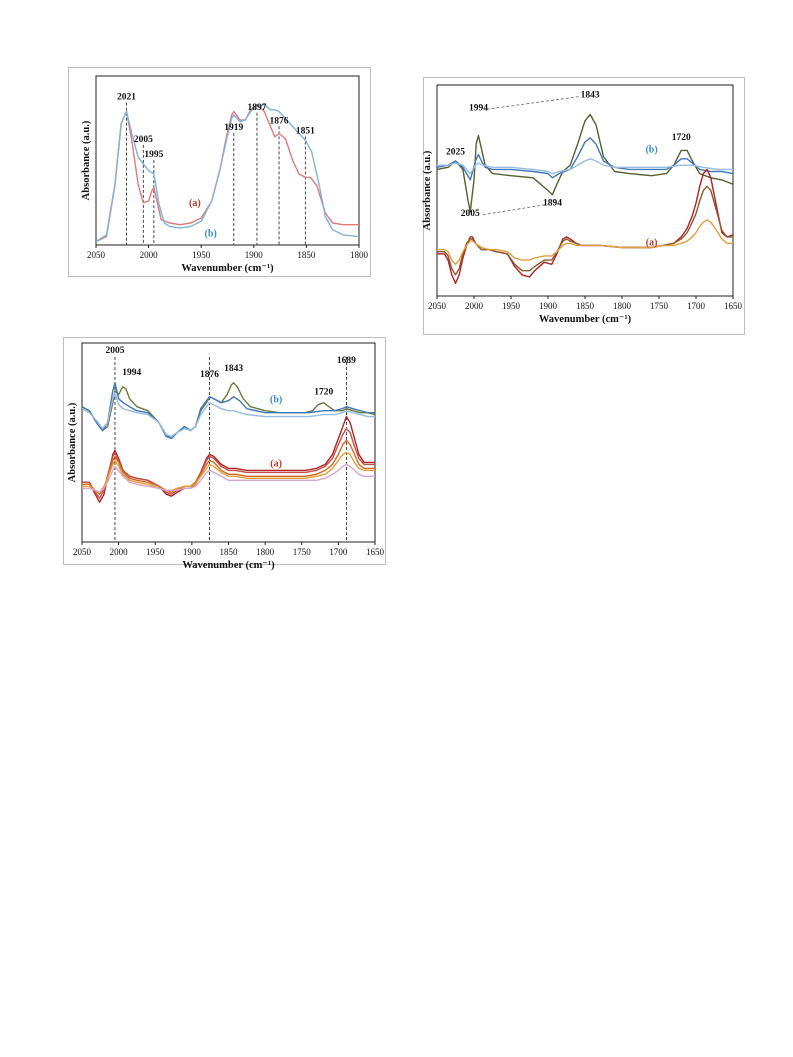 This screenshot has width=793, height=1057. I want to click on peak-label: 1995, so click(153, 155).